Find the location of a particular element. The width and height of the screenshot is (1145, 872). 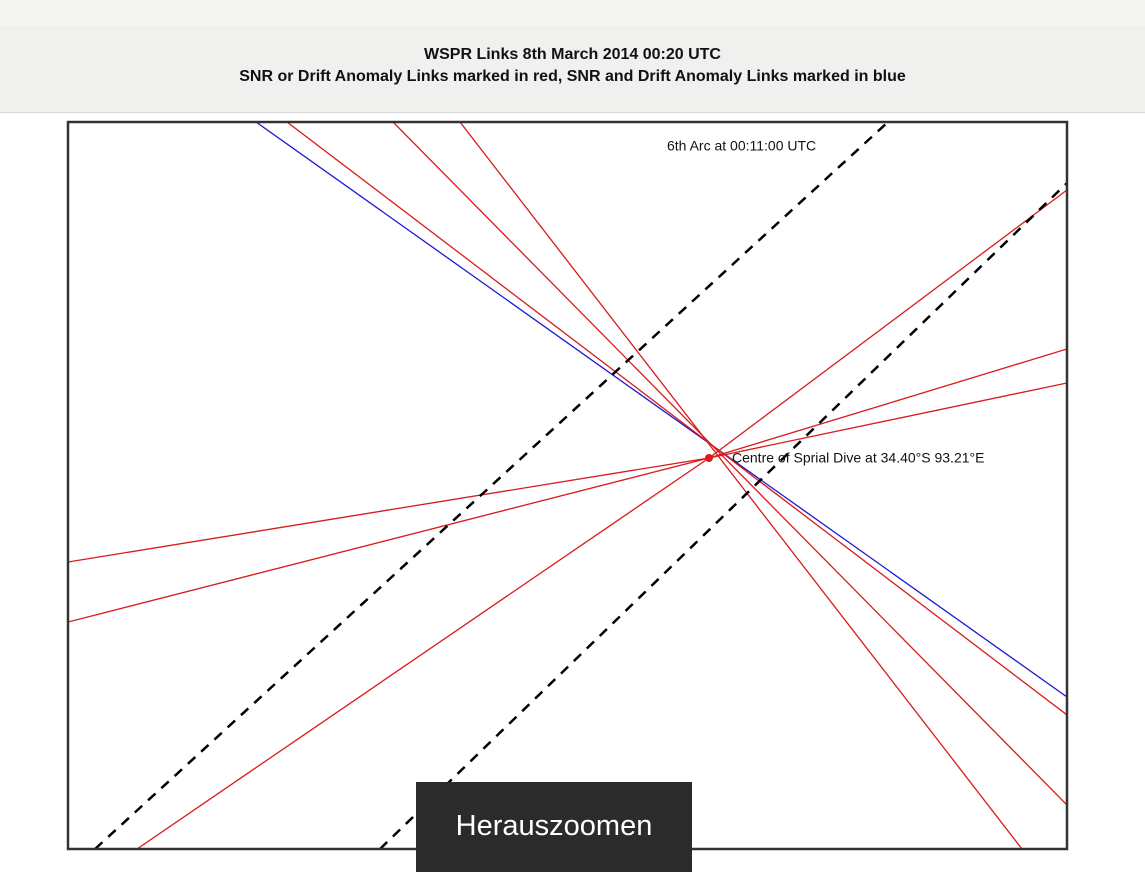

centre-point is located at coordinates (709, 458).